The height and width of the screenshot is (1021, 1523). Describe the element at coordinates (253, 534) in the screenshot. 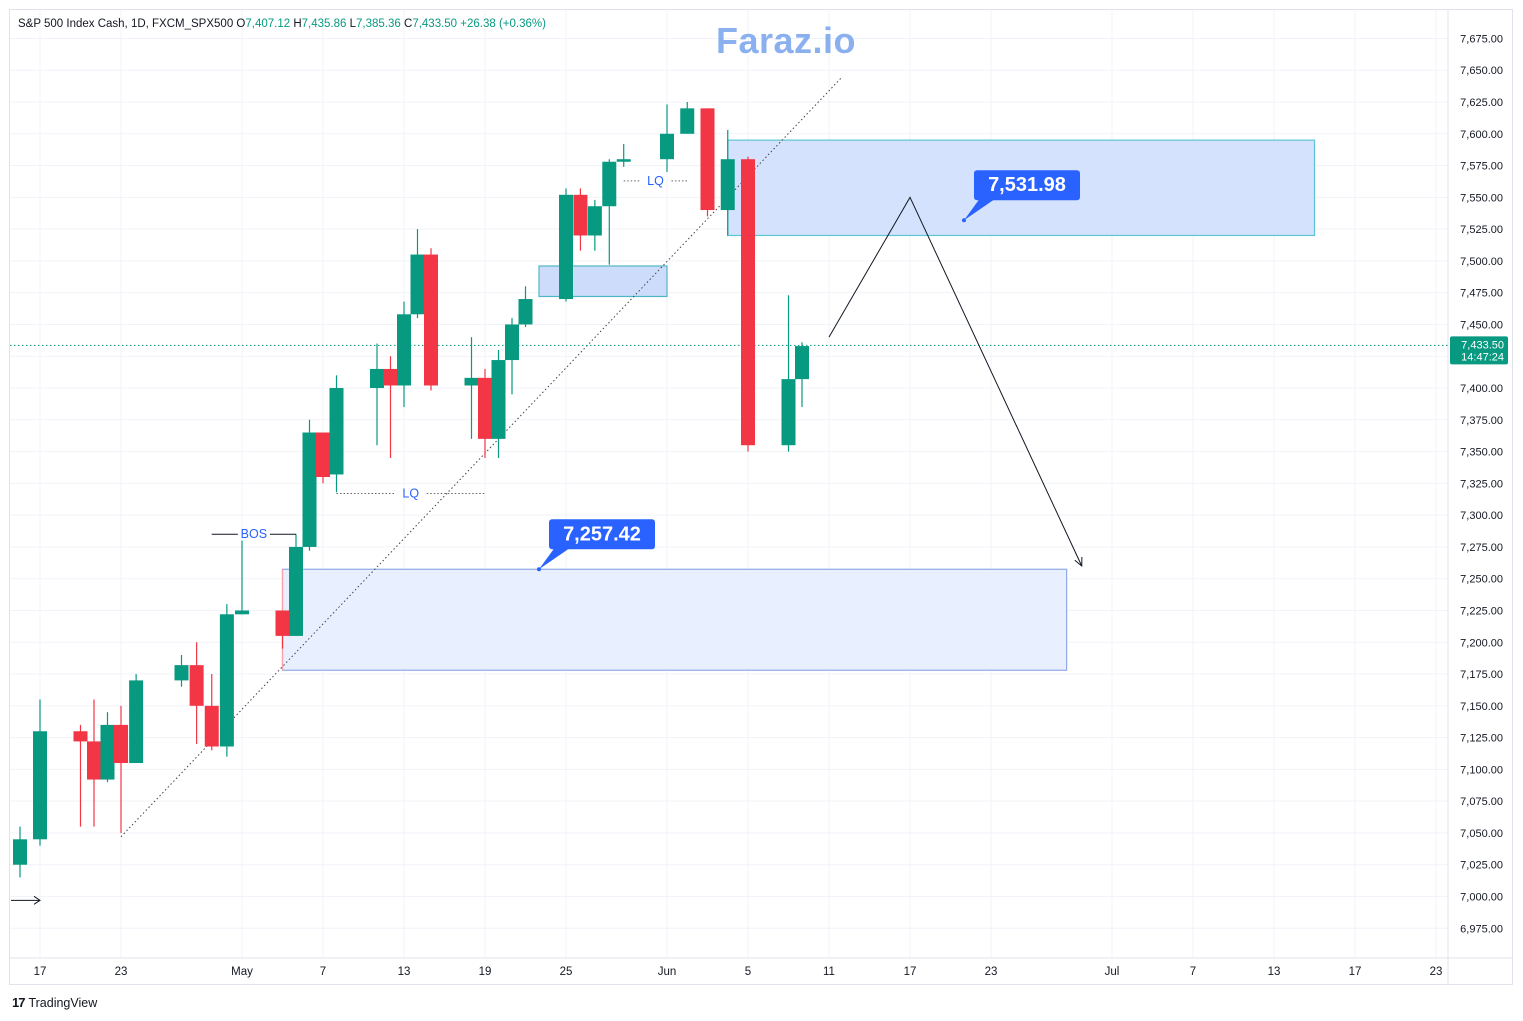

I see `annotation-bos: BOS` at that location.